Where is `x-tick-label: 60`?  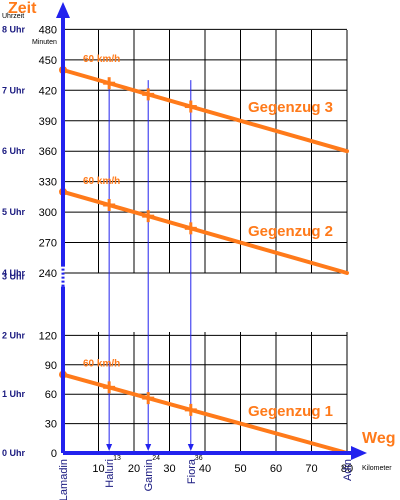 x-tick-label: 60 is located at coordinates (276, 469).